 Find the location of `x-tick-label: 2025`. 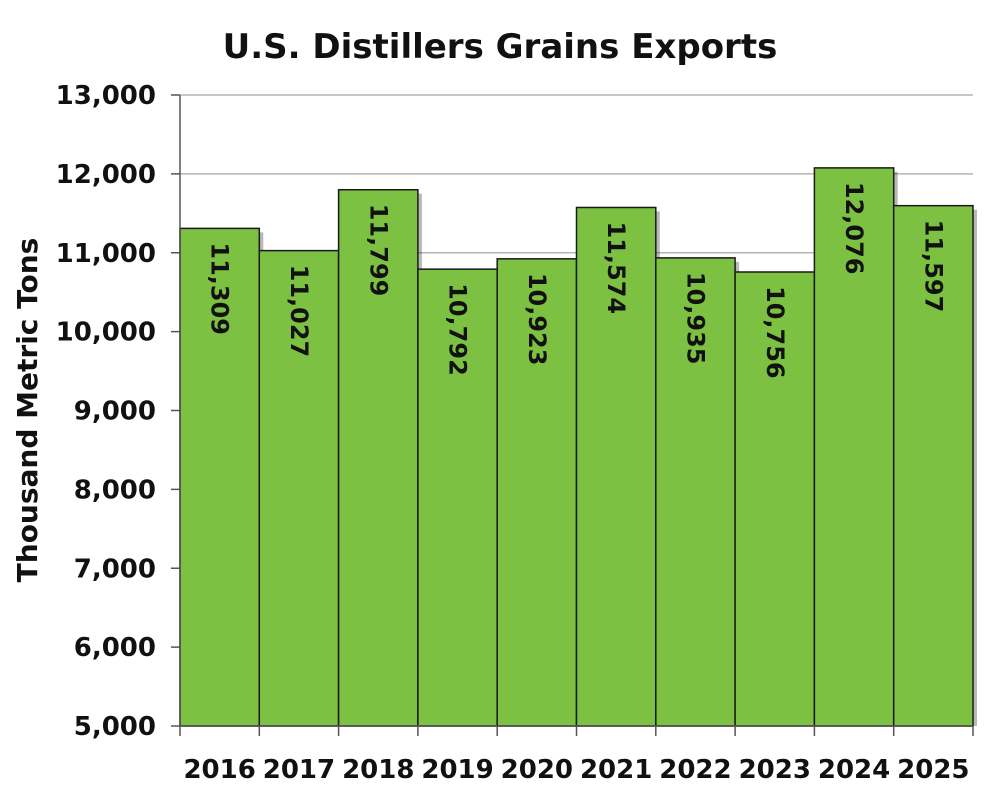

x-tick-label: 2025 is located at coordinates (933, 770).